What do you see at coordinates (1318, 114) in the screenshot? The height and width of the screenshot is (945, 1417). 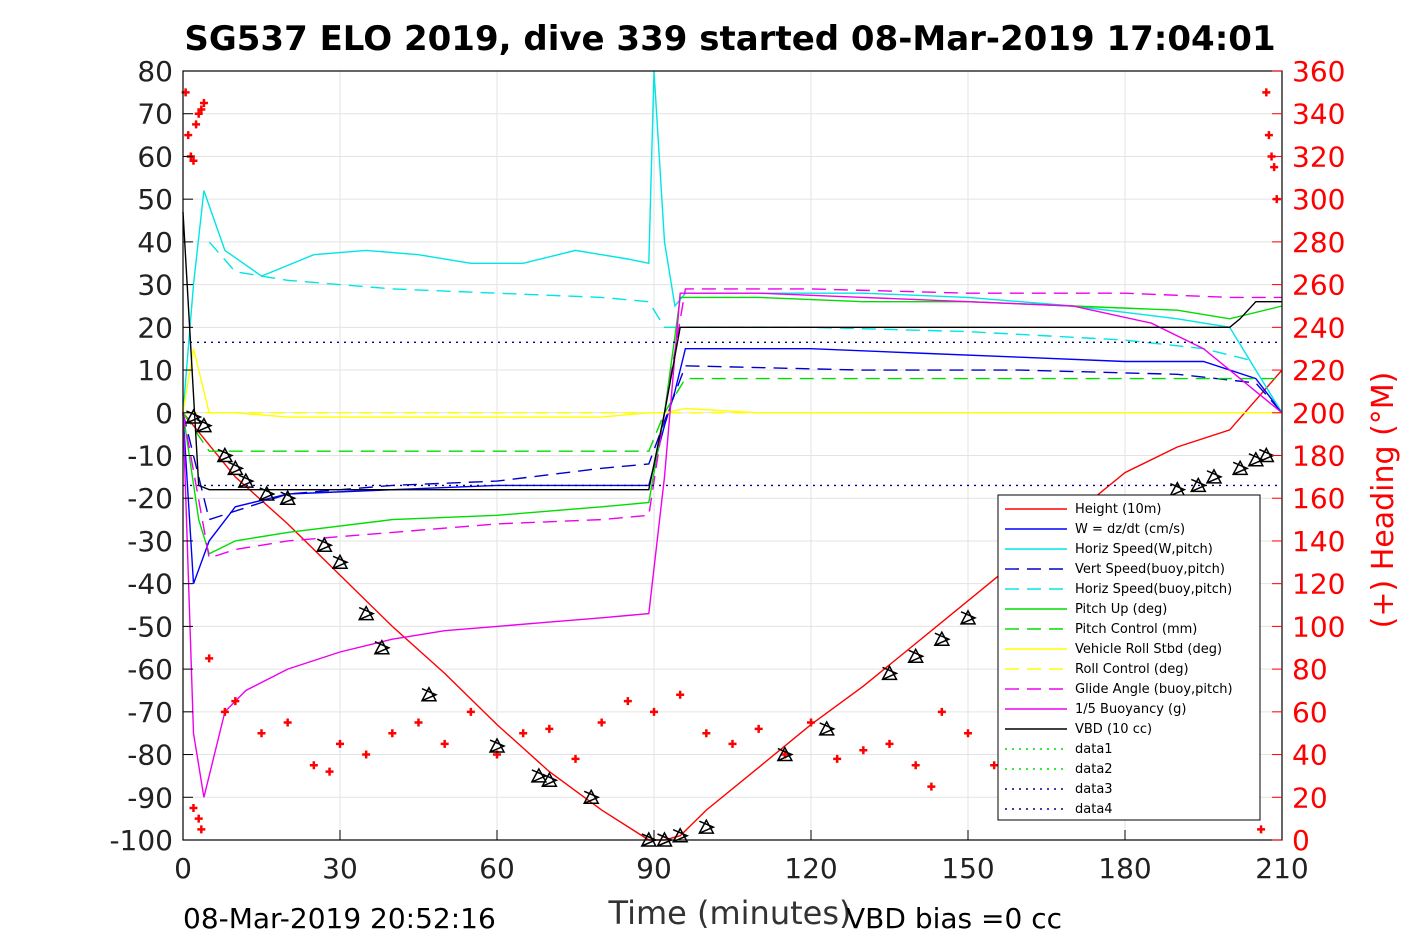 I see `y-right-tick-label-1: 340` at bounding box center [1318, 114].